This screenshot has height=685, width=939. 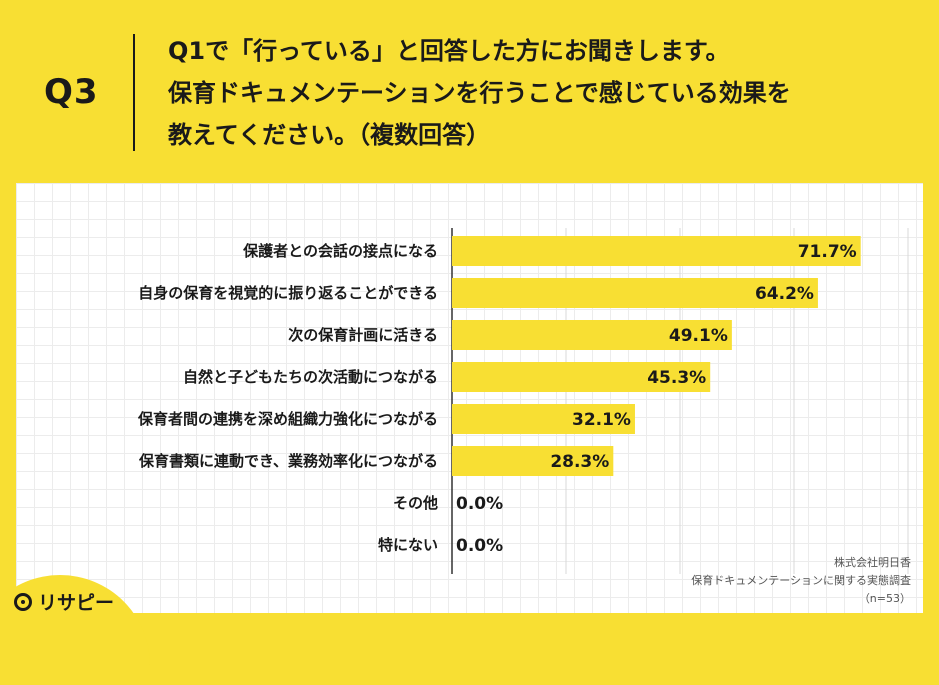 What do you see at coordinates (676, 378) in the screenshot?
I see `value-label: 45.3%` at bounding box center [676, 378].